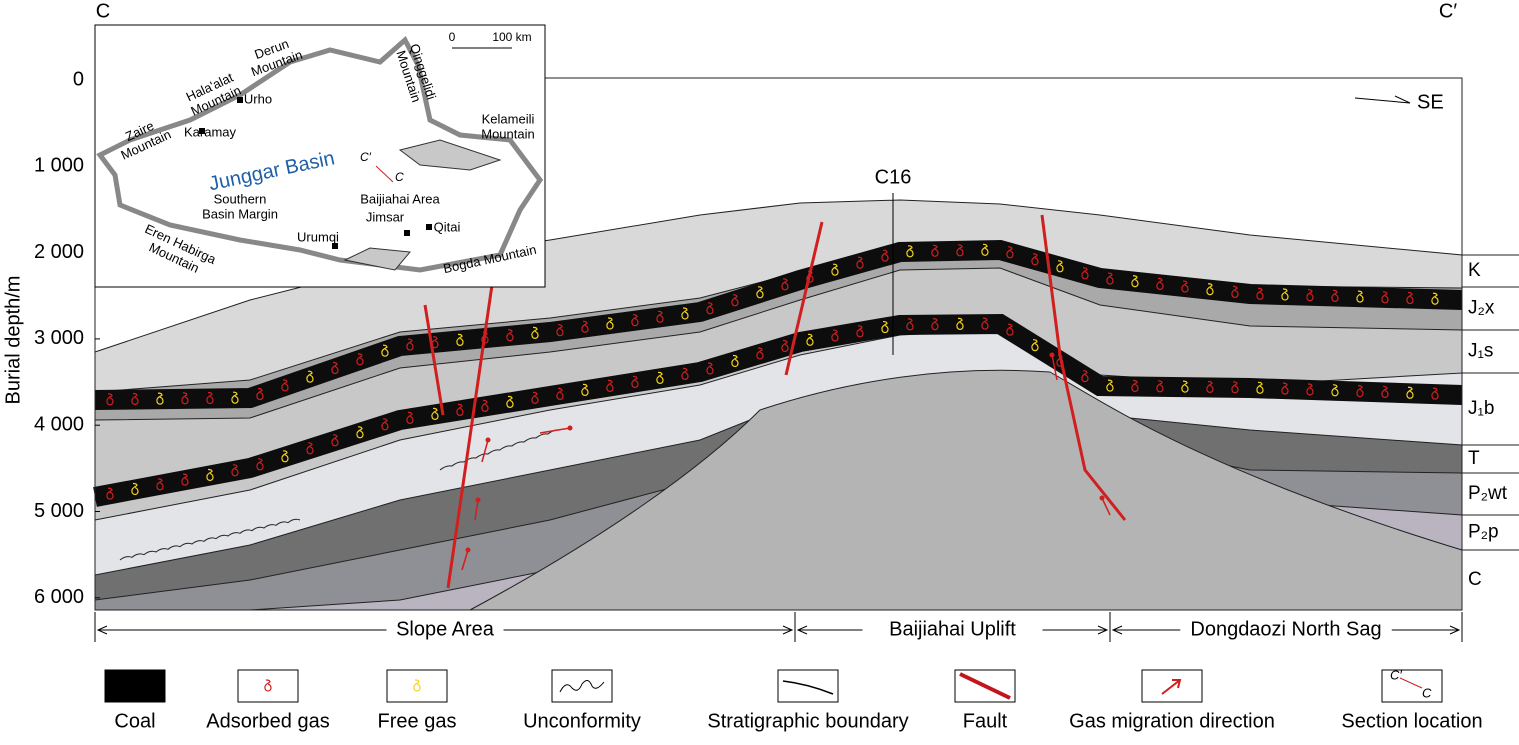 This screenshot has width=1519, height=745. I want to click on inset-label: Southern, so click(240, 198).